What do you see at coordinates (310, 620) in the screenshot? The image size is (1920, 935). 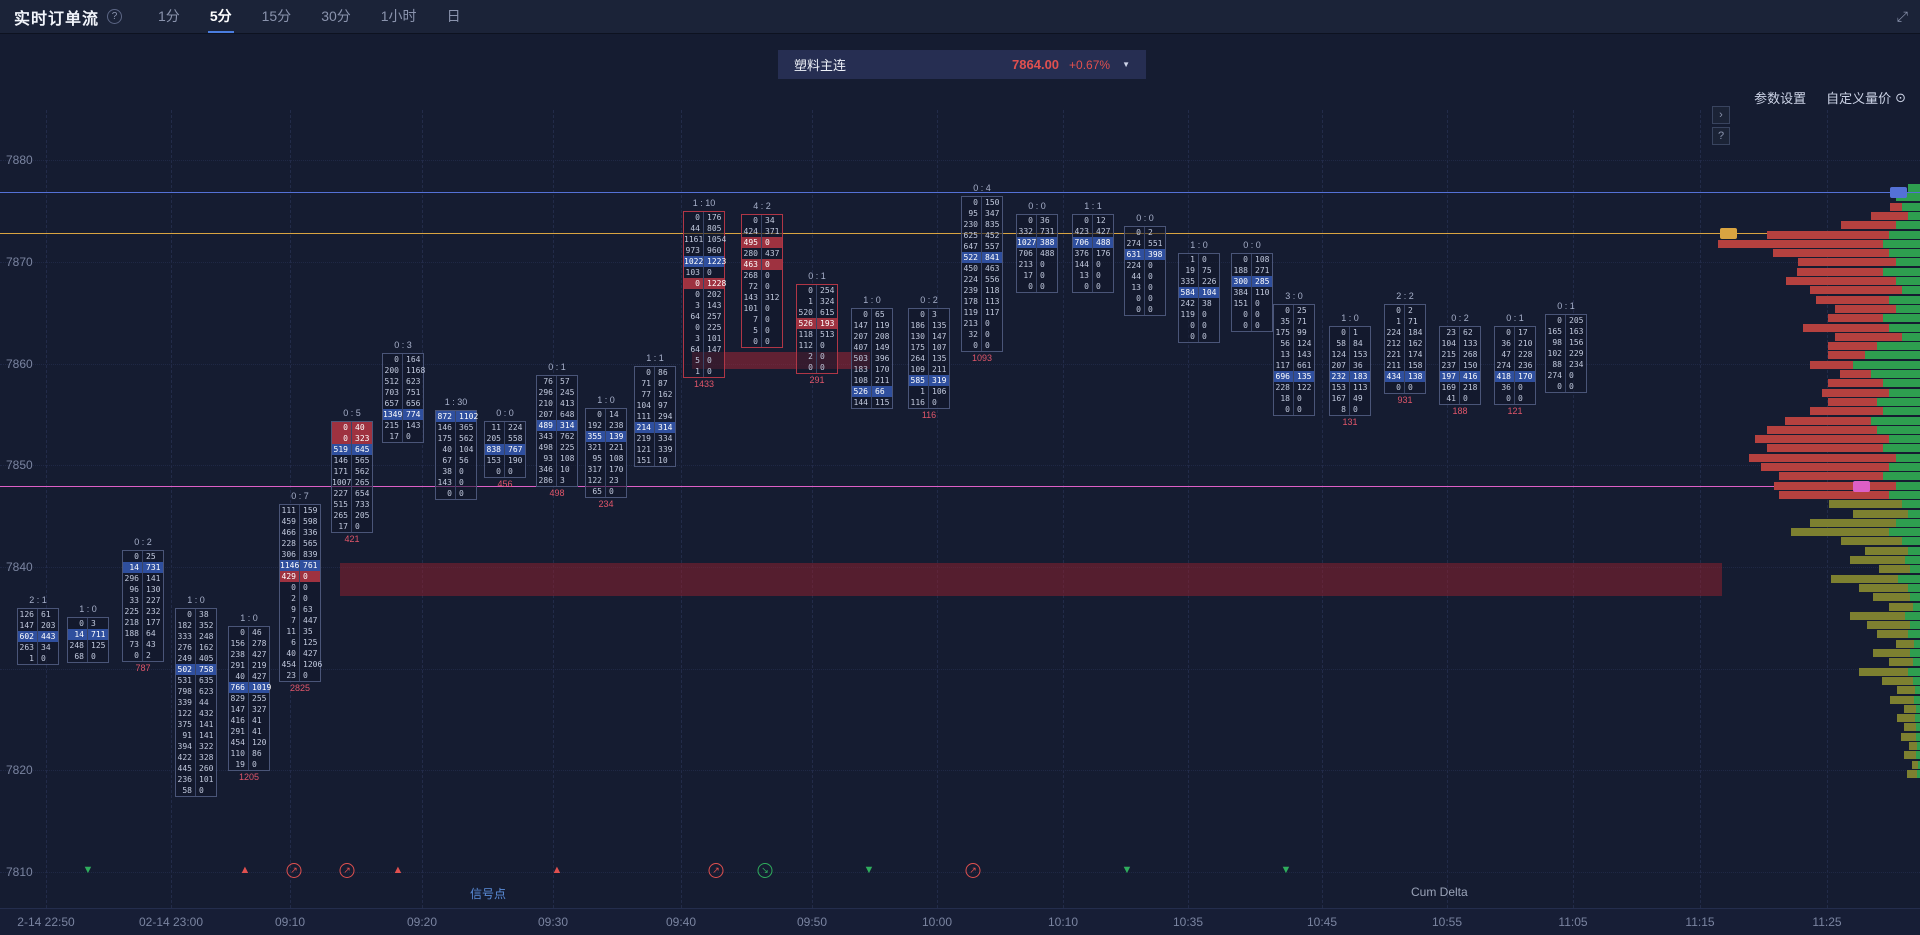 I see `ask-value: 447` at bounding box center [310, 620].